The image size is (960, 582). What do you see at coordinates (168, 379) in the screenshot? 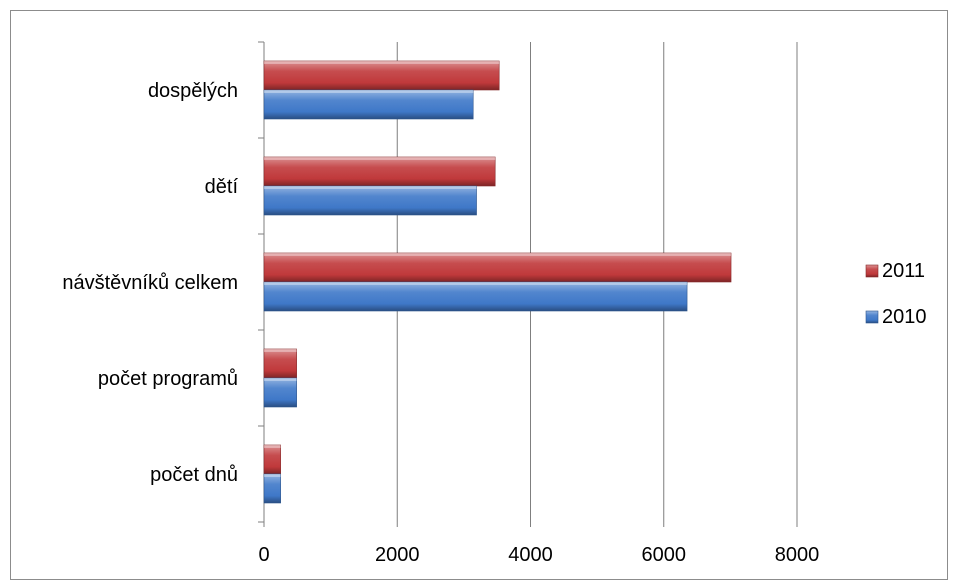
I see `category-label: počet programů` at bounding box center [168, 379].